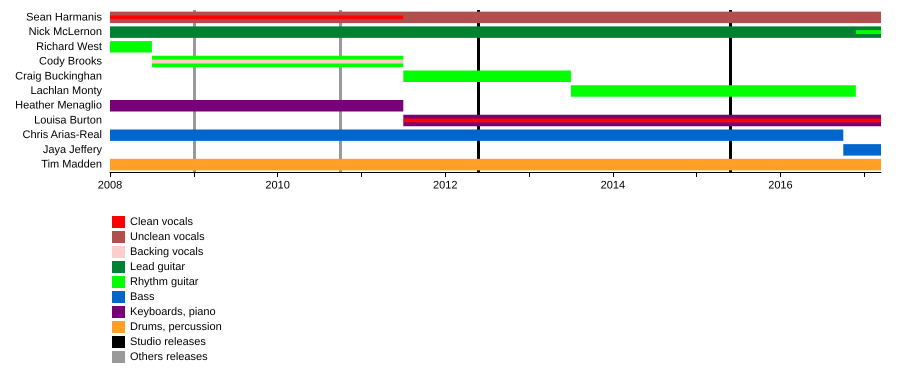  Describe the element at coordinates (58, 106) in the screenshot. I see `y-tick-label: Heather Menaglio` at that location.